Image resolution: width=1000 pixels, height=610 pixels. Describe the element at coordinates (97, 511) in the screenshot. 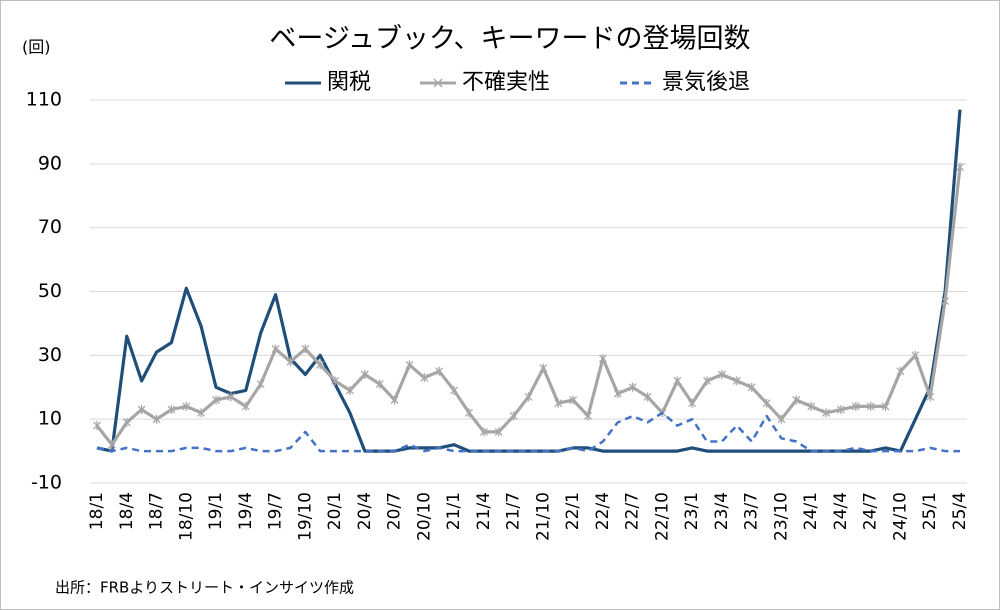

I see `x-tick-label: 18/1` at that location.